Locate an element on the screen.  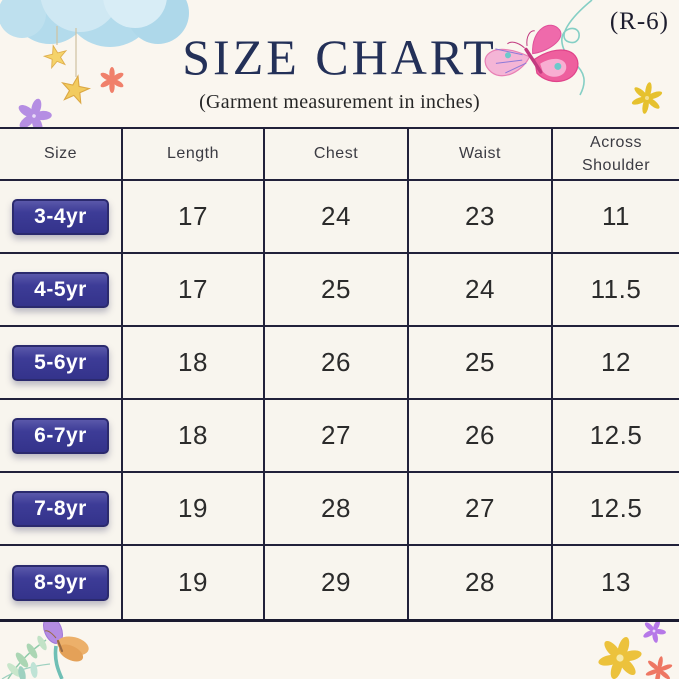
chest-cell: 29 is located at coordinates (335, 582).